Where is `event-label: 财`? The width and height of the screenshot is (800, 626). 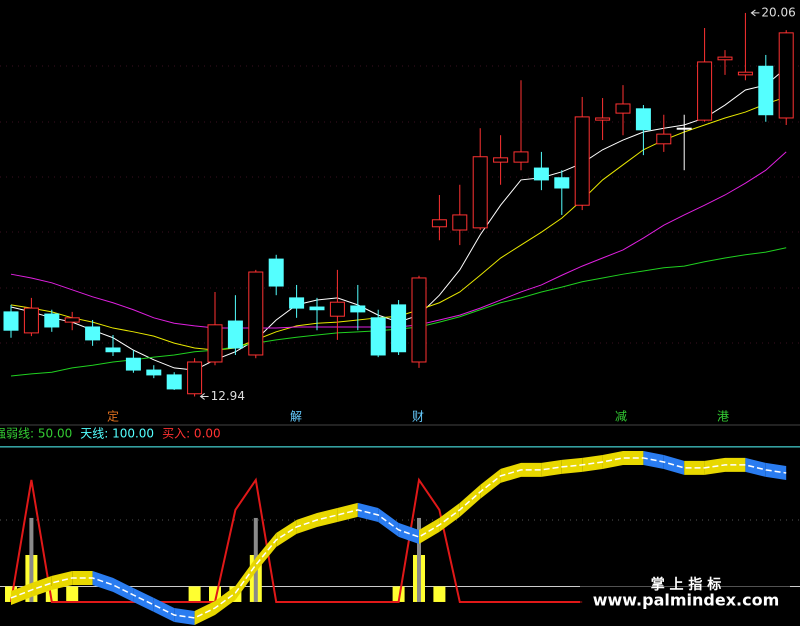
event-label: 财 is located at coordinates (418, 417).